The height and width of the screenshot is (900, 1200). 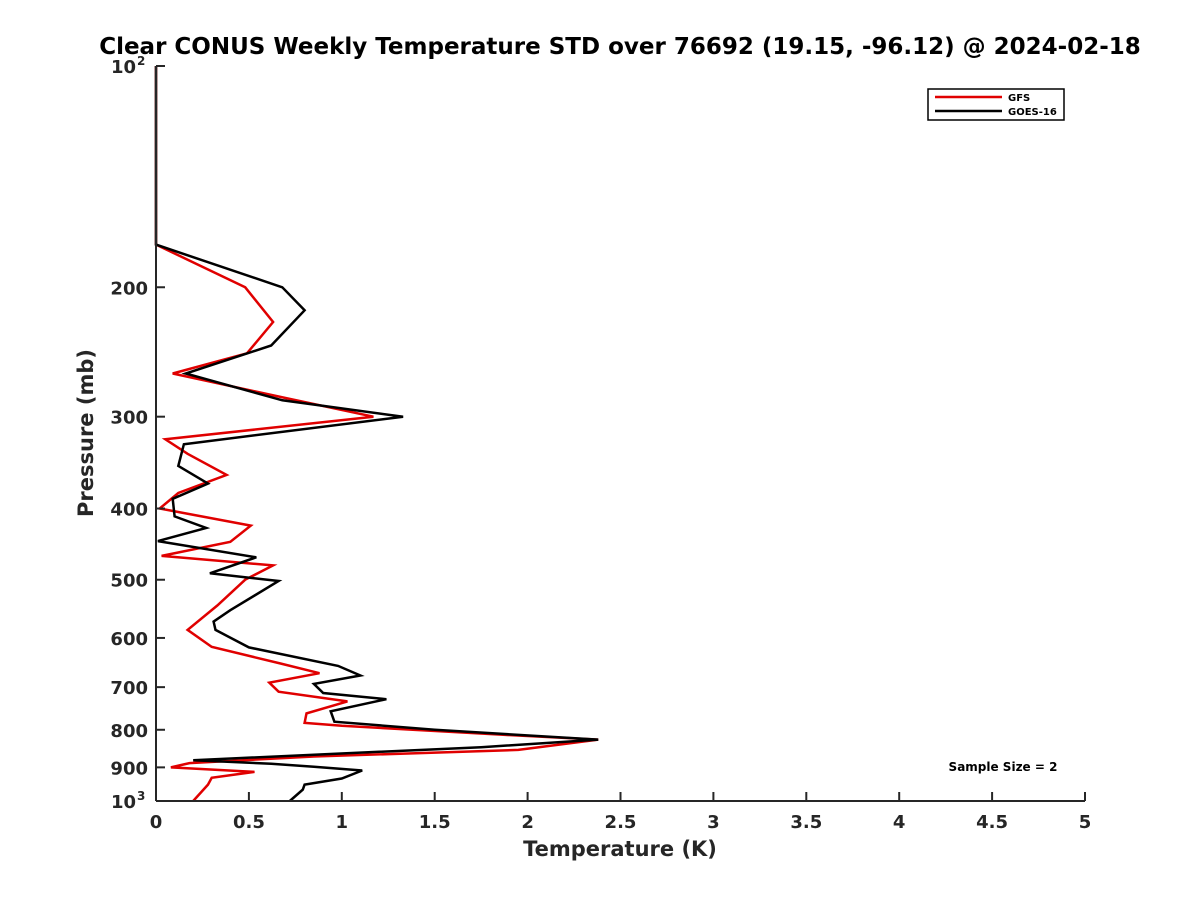 I want to click on y-tick-label: 200, so click(x=129, y=288).